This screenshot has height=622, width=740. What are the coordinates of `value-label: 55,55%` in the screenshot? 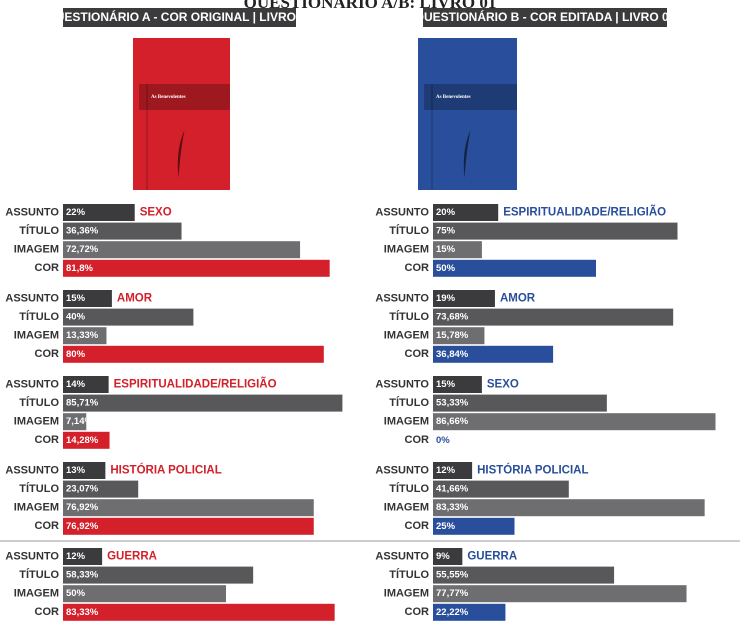 It's located at (452, 575).